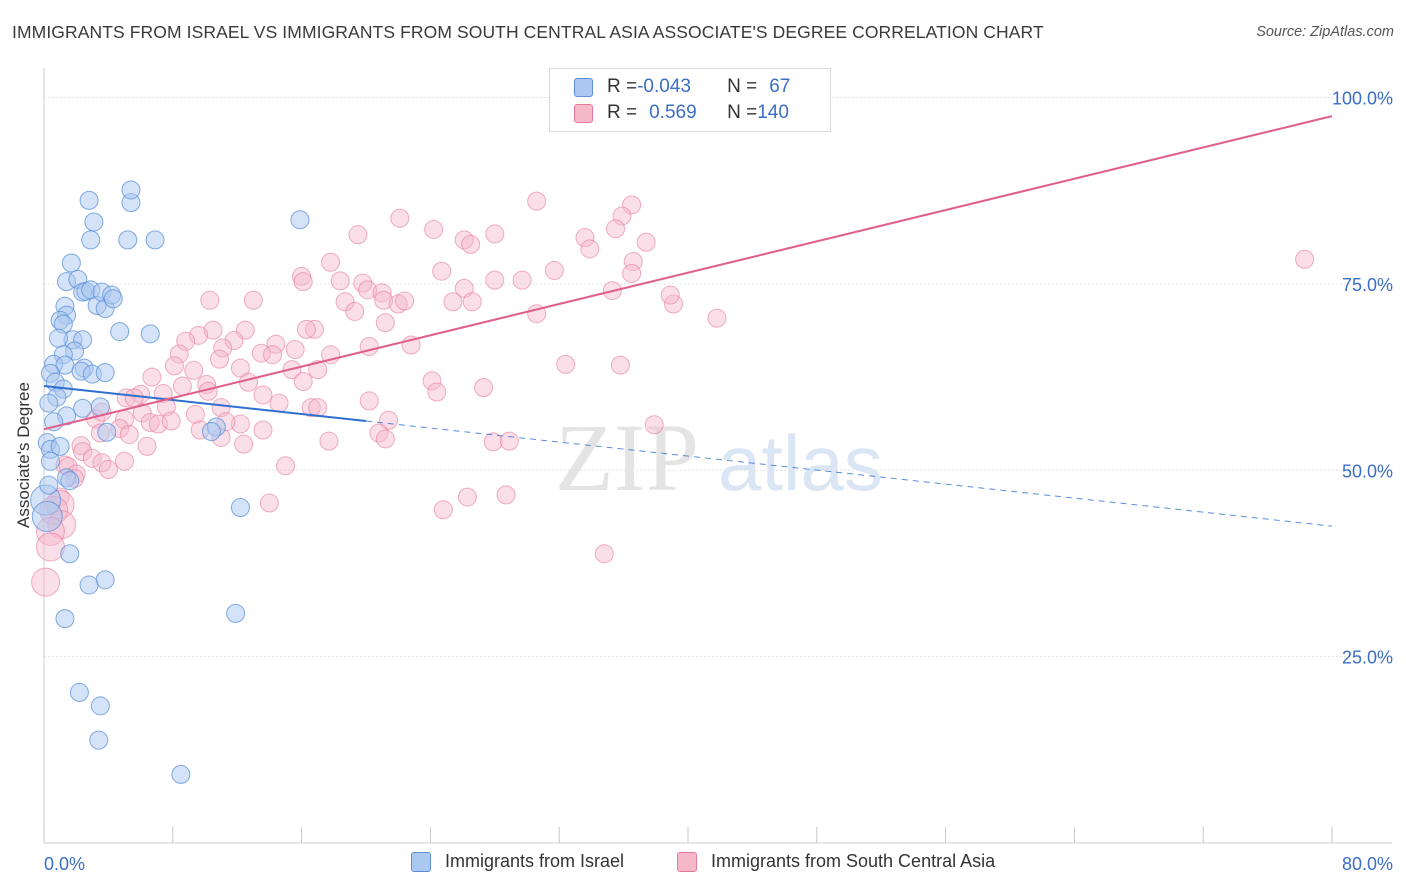 This screenshot has width=1406, height=892. What do you see at coordinates (742, 86) in the screenshot?
I see `legend-n-label: N =` at bounding box center [742, 86].